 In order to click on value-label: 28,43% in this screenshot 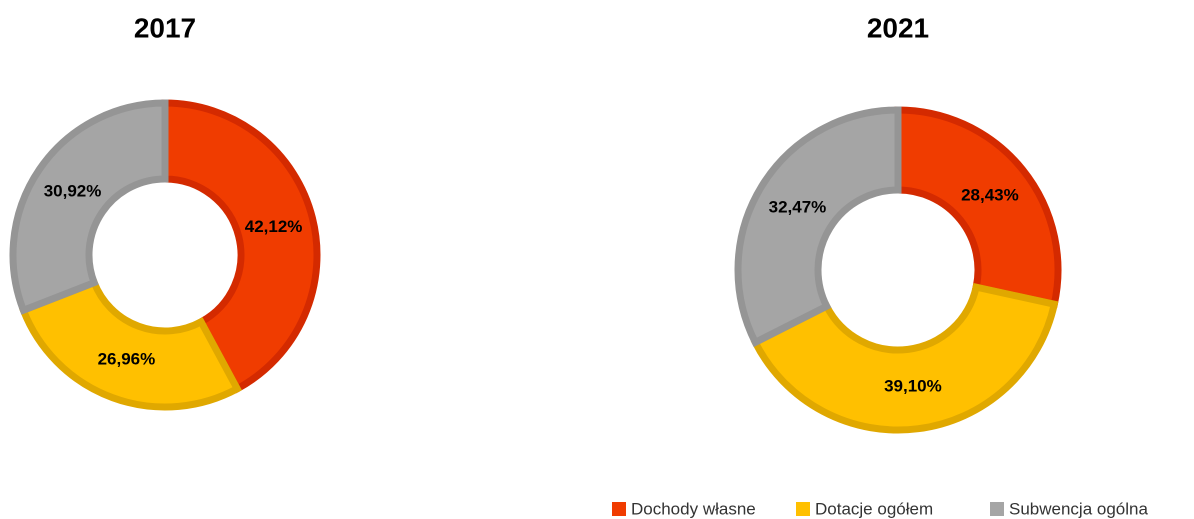, I will do `click(990, 195)`.